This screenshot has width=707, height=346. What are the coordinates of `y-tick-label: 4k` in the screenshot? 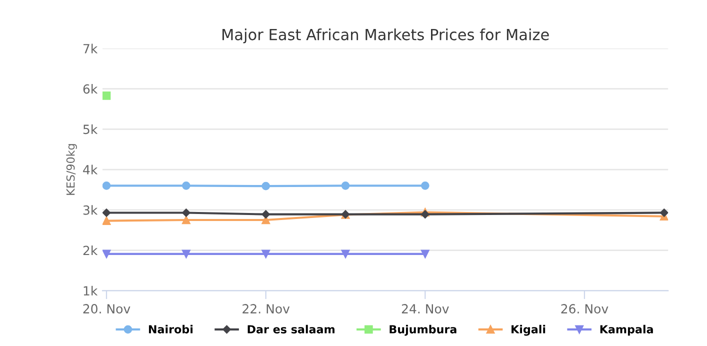 It's located at (90, 169).